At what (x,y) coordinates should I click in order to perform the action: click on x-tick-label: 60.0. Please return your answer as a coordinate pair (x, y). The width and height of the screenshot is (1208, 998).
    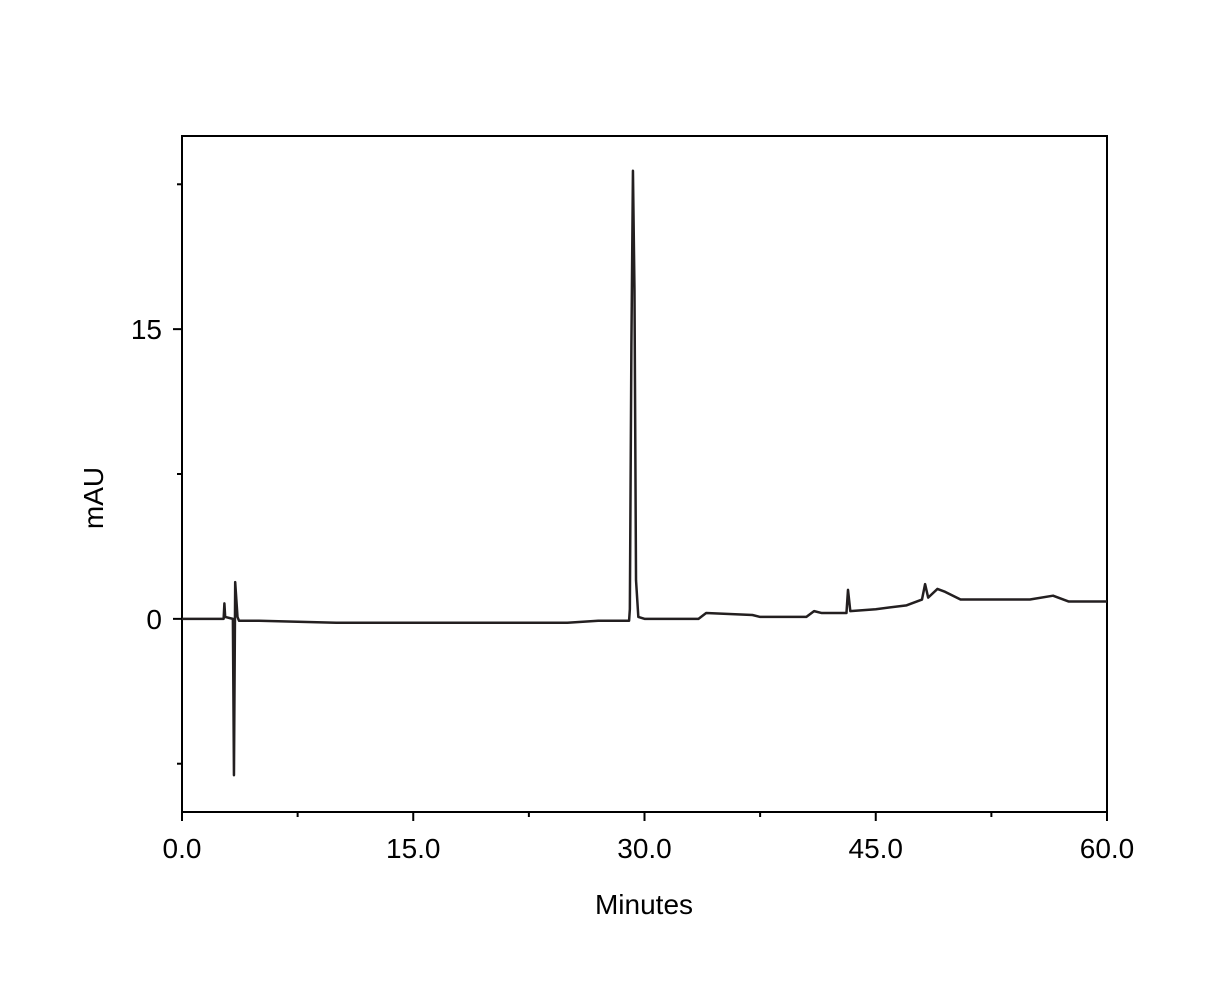
    Looking at the image, I should click on (1107, 848).